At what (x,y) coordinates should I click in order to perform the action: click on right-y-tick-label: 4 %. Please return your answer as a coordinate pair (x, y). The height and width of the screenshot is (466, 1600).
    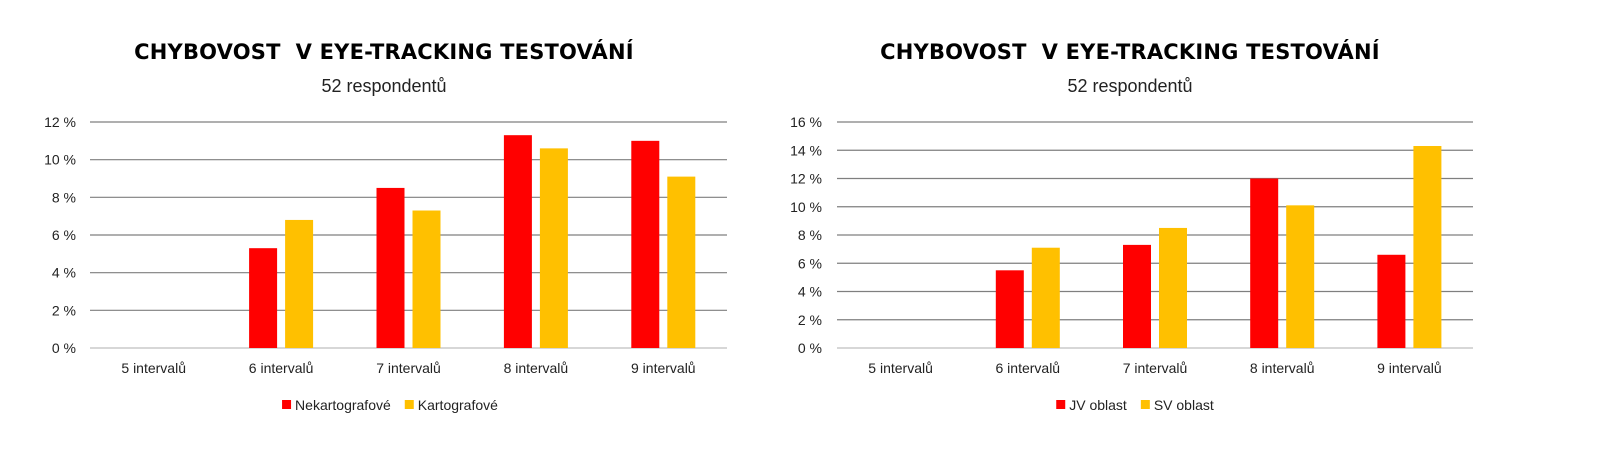
    Looking at the image, I should click on (810, 292).